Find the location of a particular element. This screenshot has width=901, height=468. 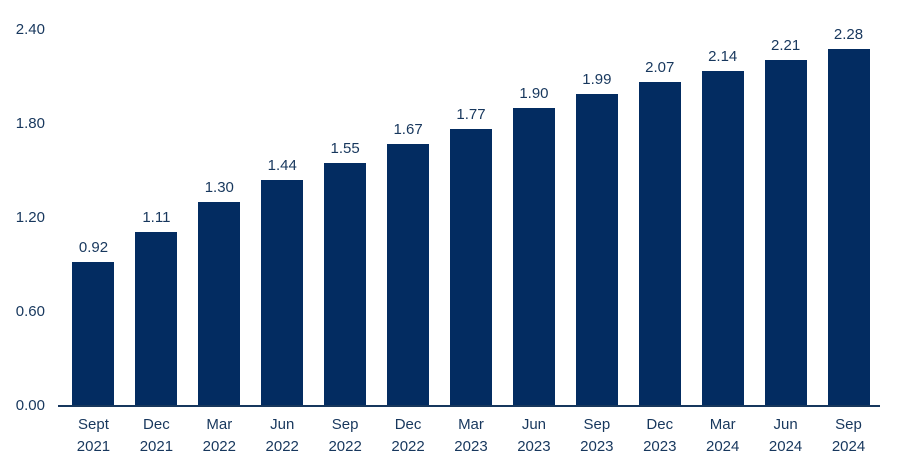

bar-column: 2.21 is located at coordinates (785, 203).